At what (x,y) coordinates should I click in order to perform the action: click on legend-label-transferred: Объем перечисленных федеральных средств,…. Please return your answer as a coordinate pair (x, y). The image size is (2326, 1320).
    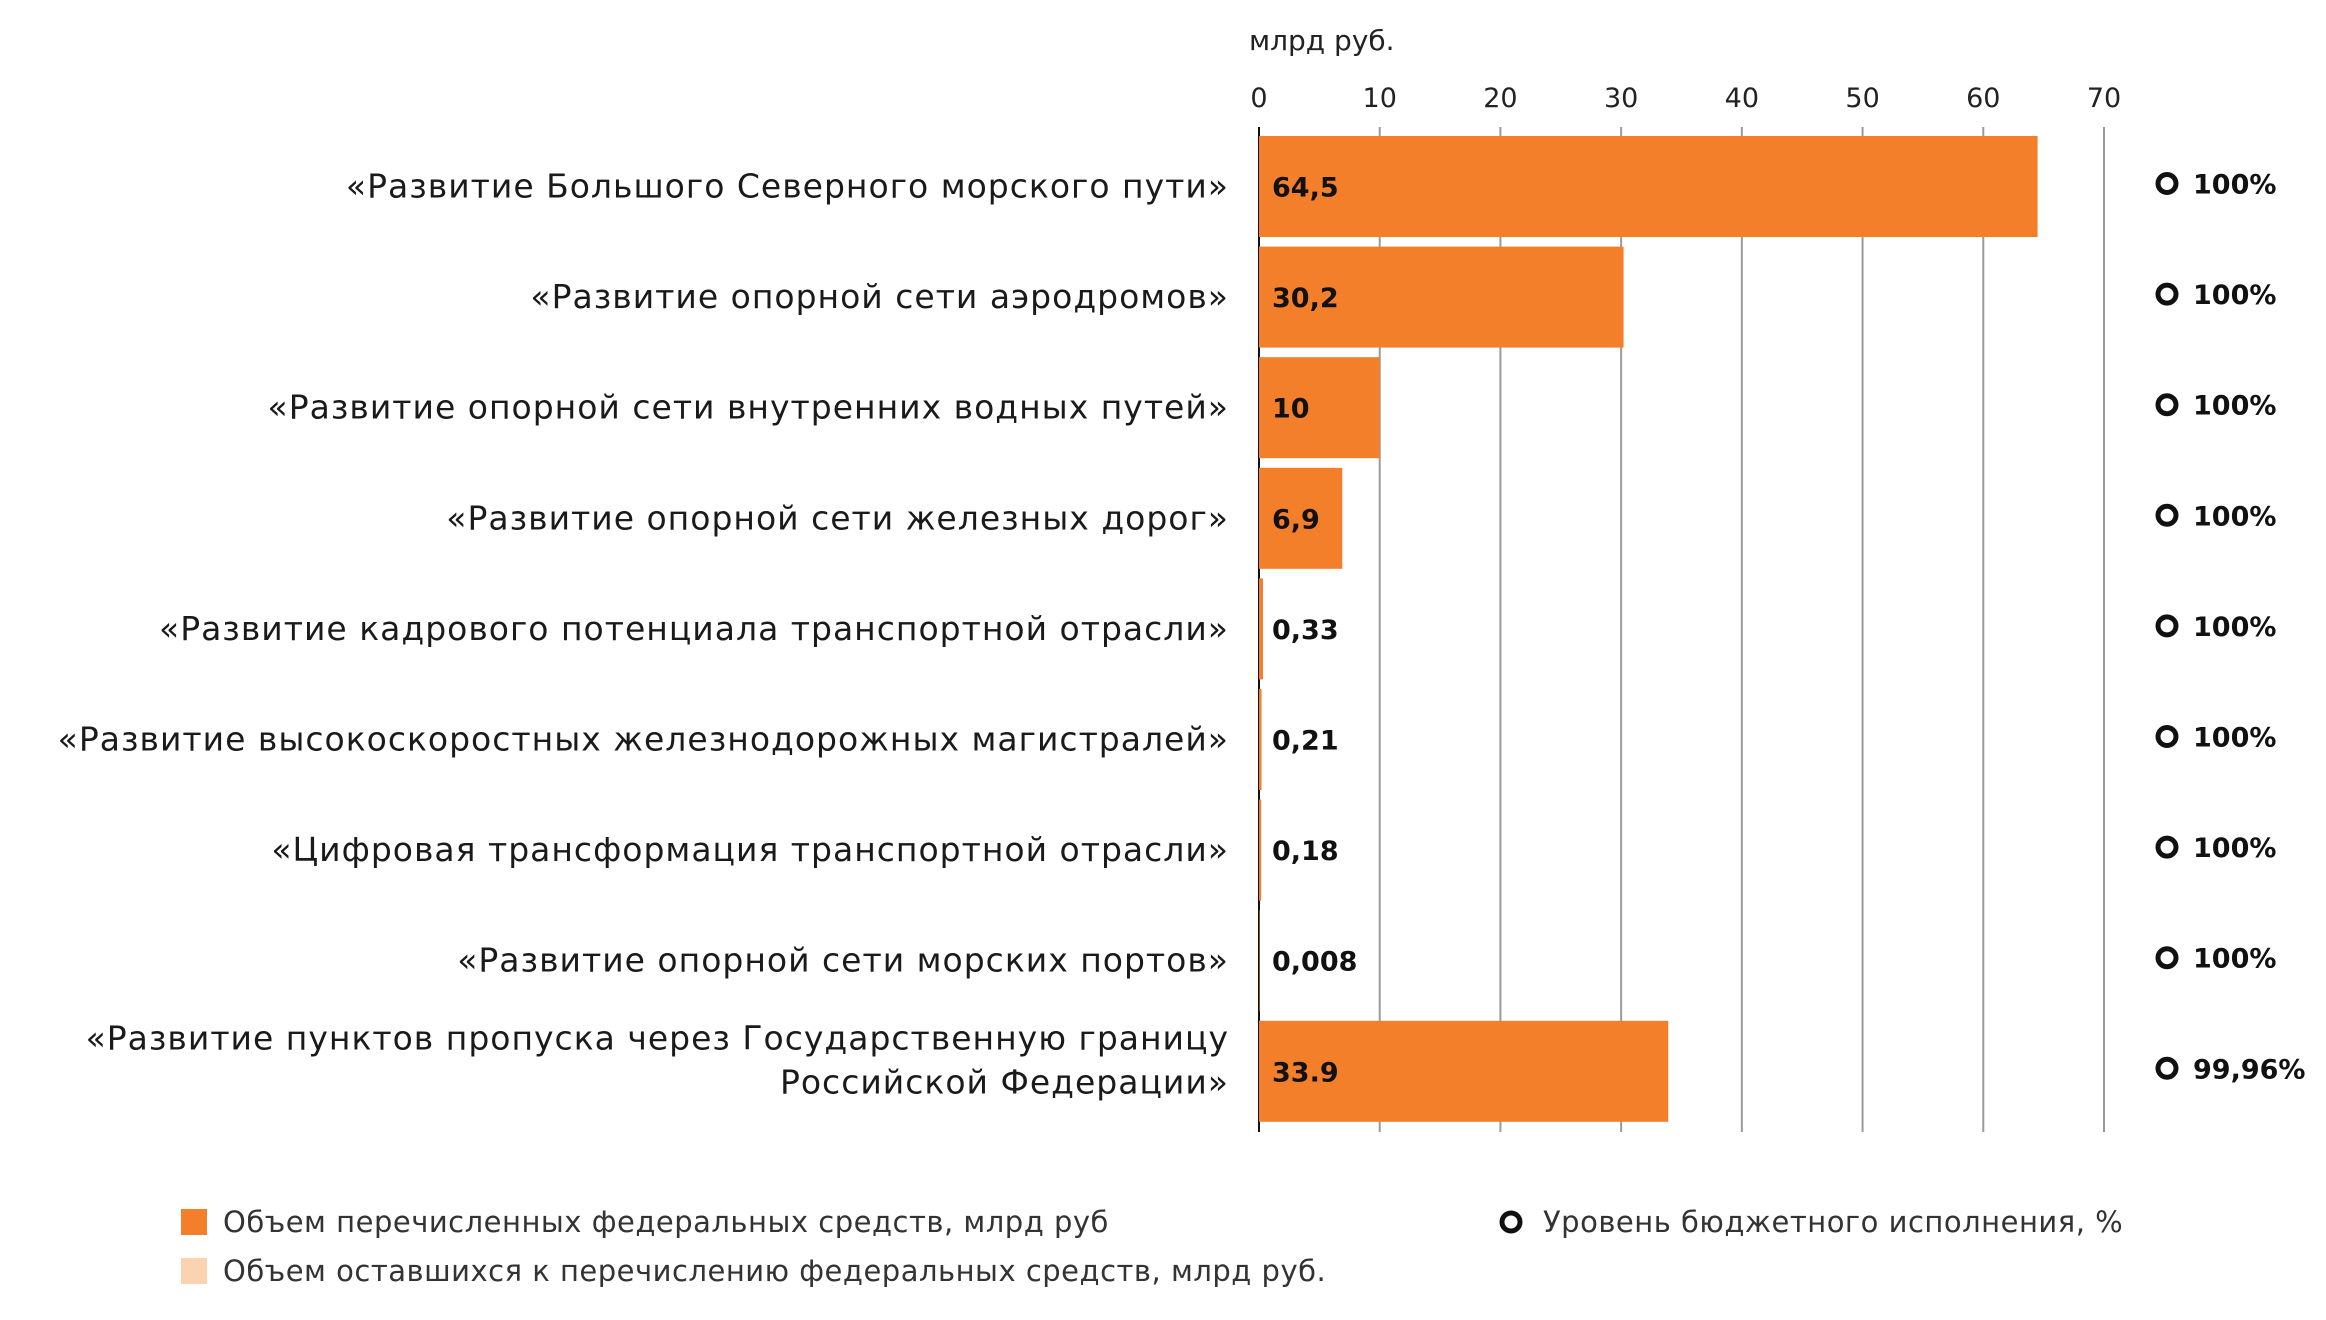
    Looking at the image, I should click on (666, 1222).